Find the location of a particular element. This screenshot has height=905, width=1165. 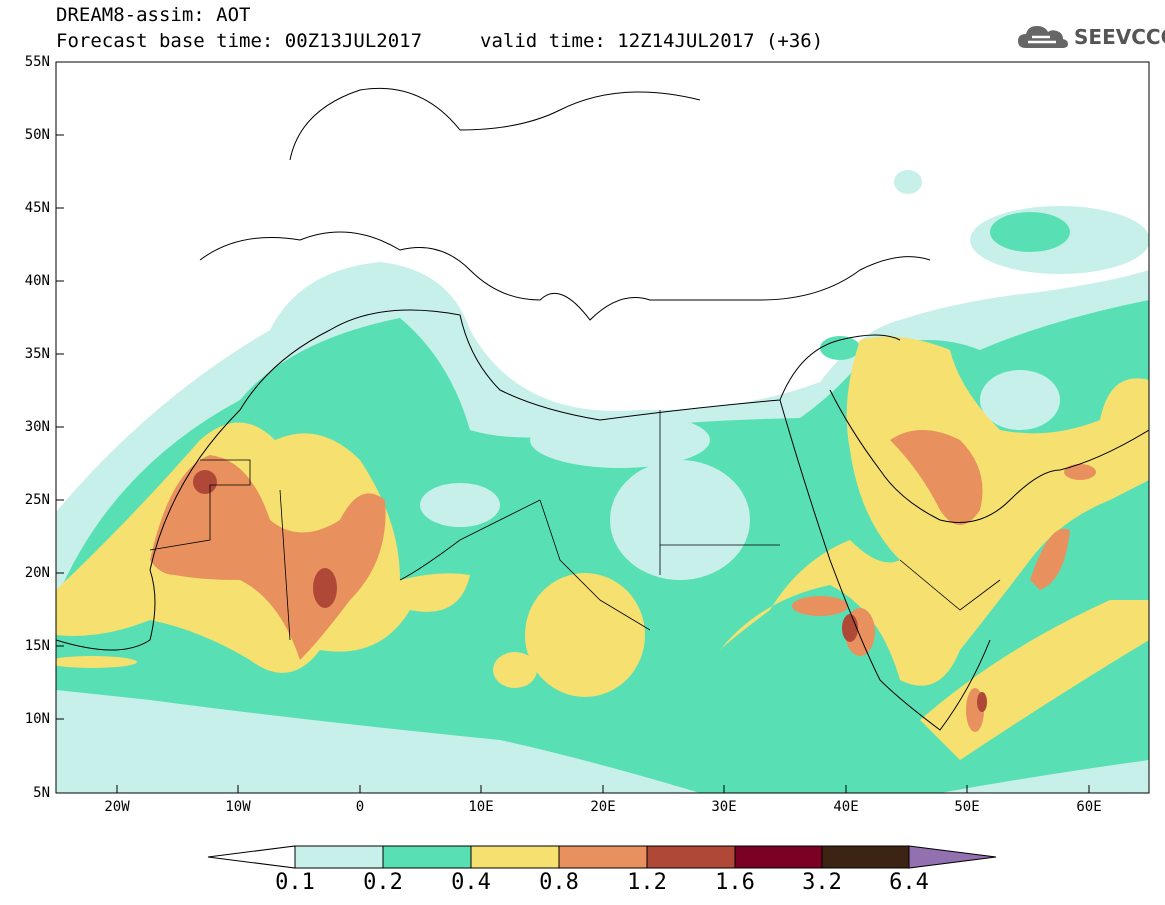

lon-label: 20E is located at coordinates (603, 807).